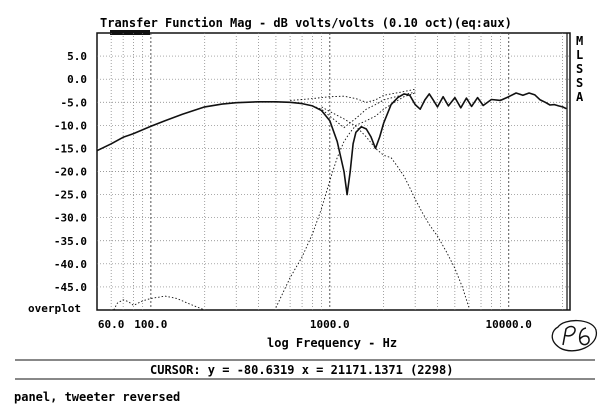 Image resolution: width=608 pixels, height=418 pixels. I want to click on y-tick-label: 0.0, so click(77, 79).